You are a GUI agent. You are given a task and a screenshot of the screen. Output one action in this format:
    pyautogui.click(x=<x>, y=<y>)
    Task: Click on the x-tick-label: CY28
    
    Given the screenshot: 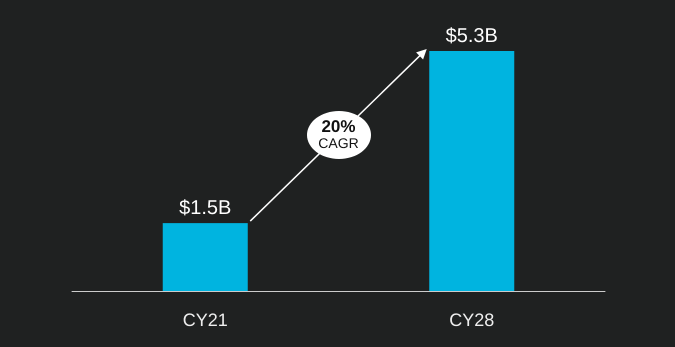 What is the action you would take?
    pyautogui.click(x=471, y=320)
    